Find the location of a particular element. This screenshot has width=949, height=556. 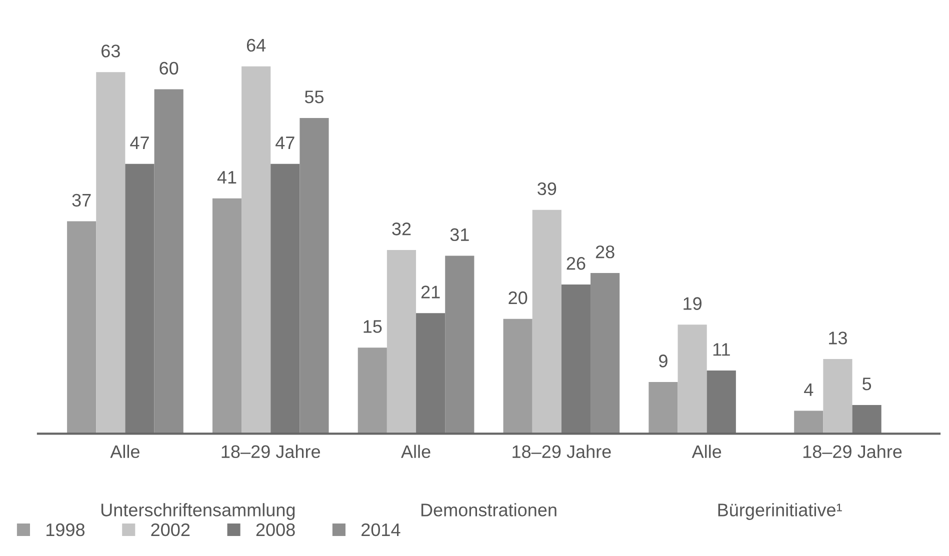

data-label: 15 is located at coordinates (373, 326).